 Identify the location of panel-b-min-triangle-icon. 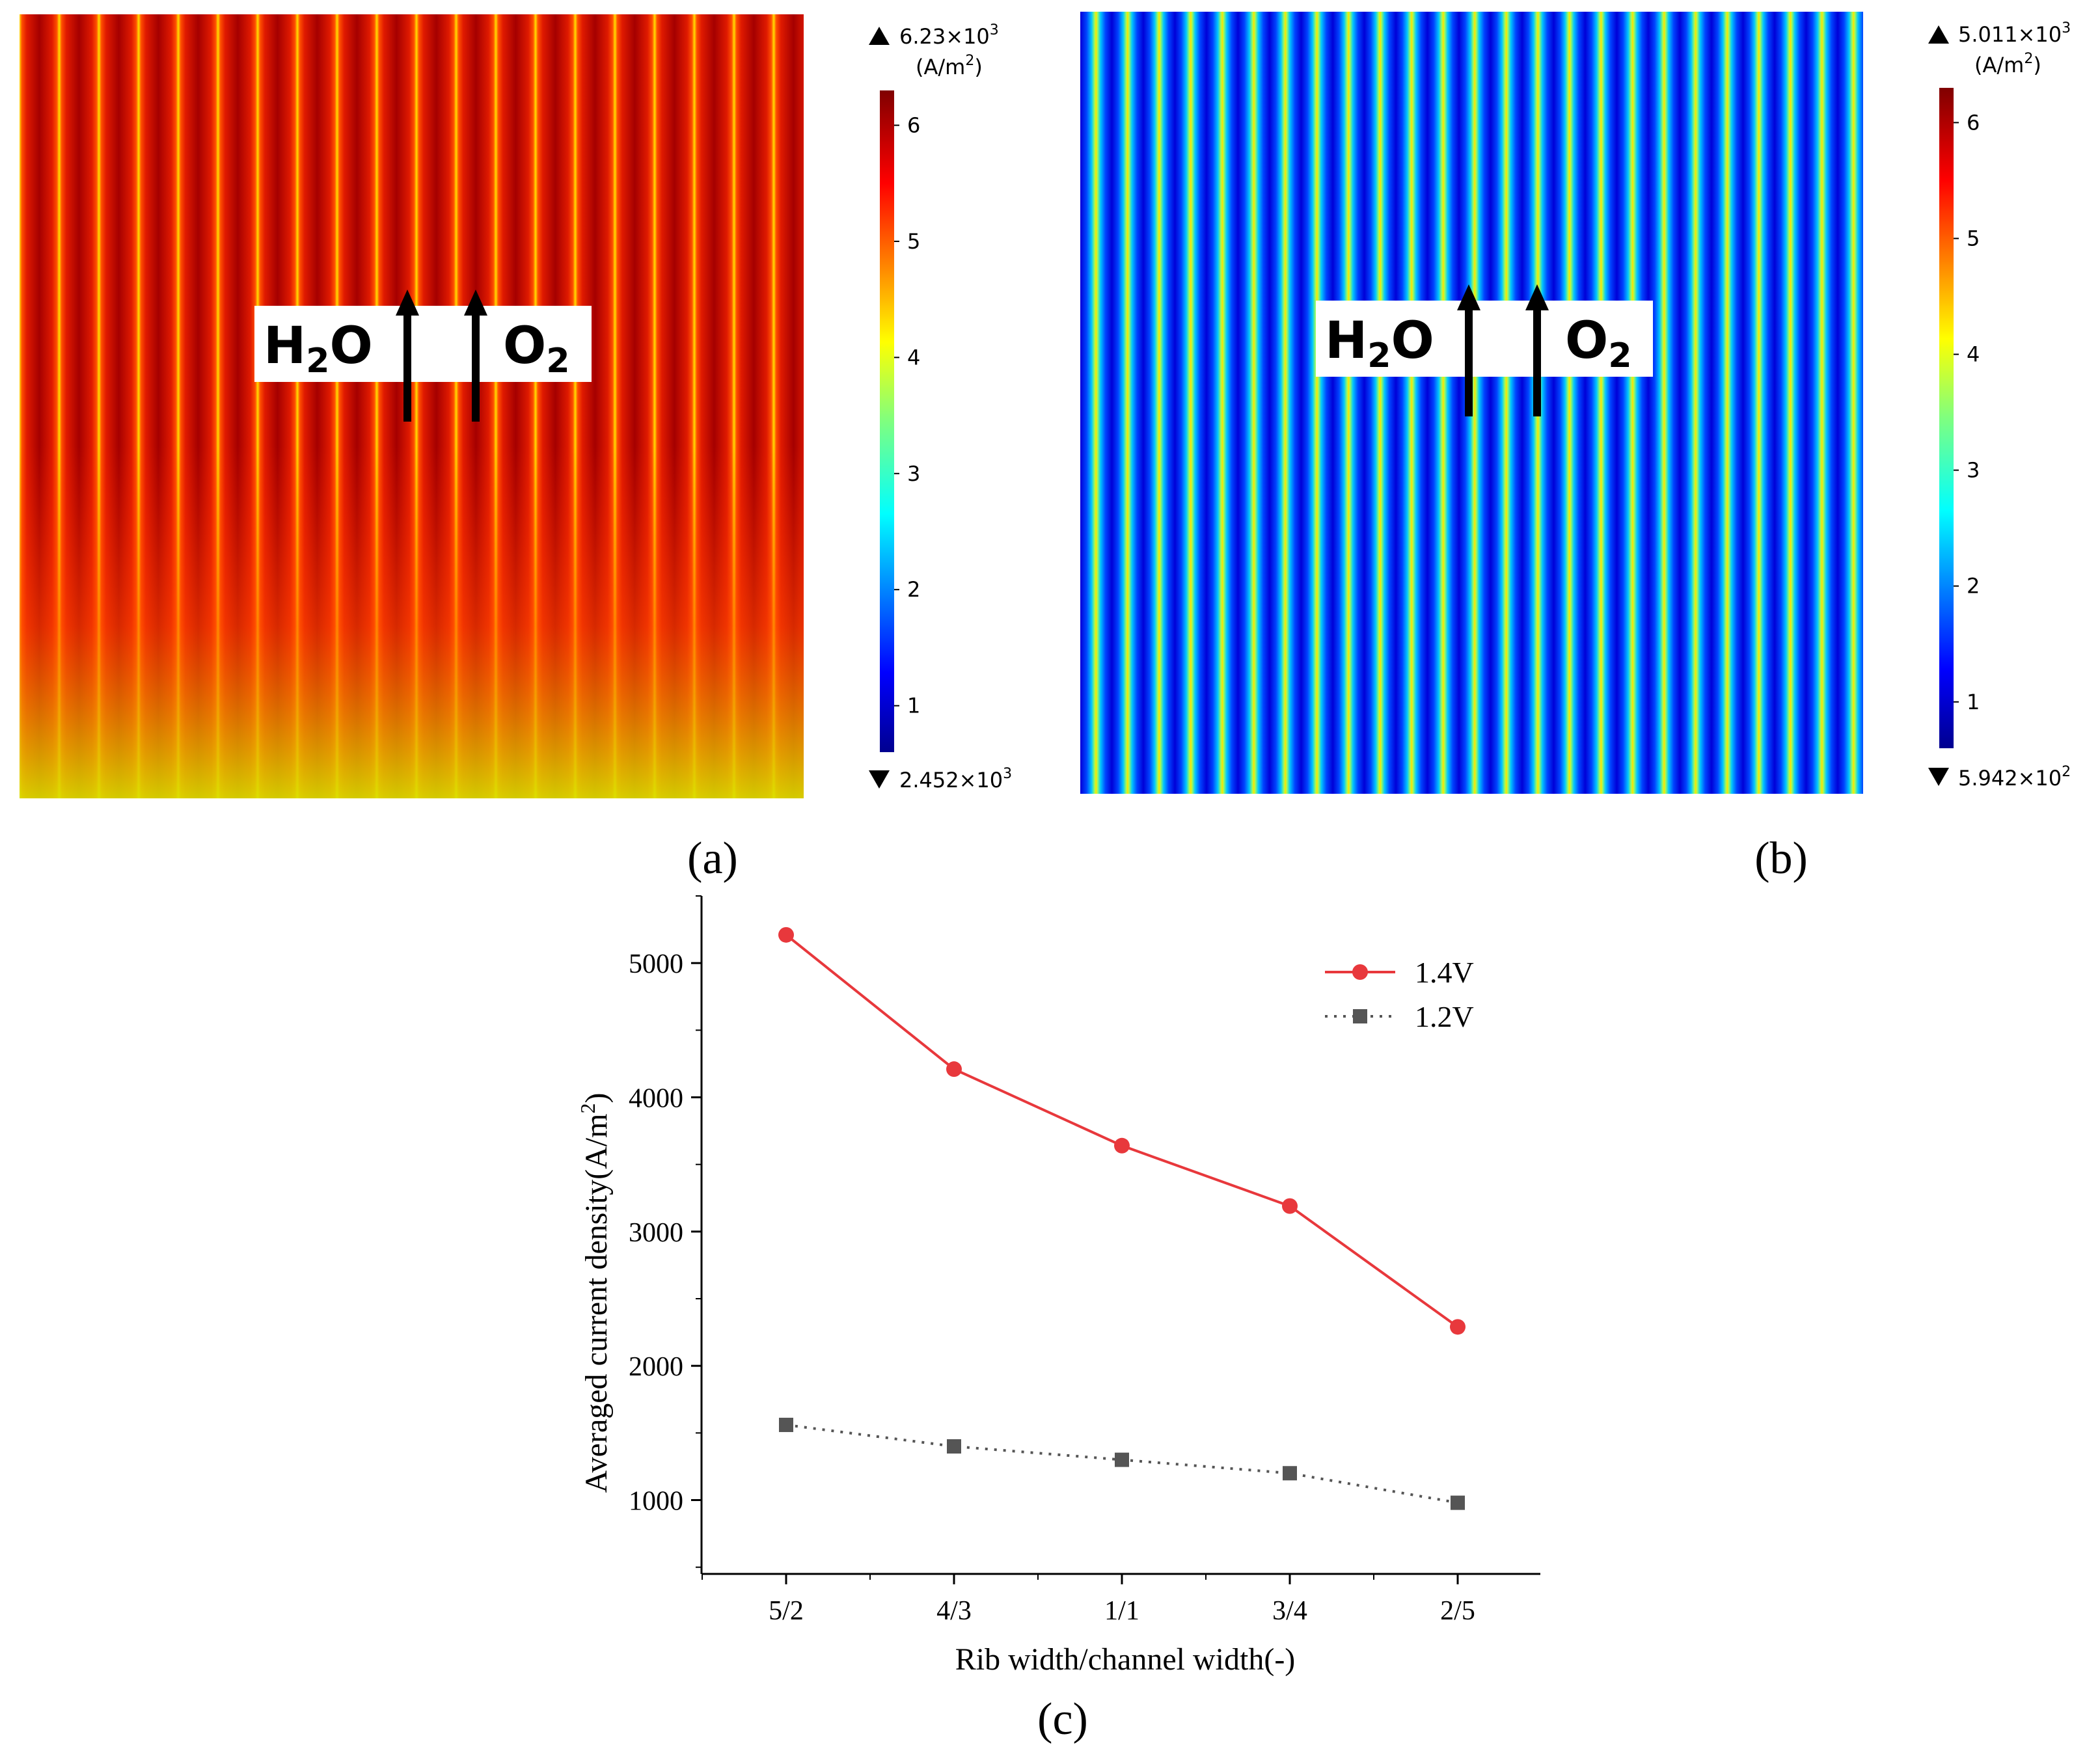
(1938, 777).